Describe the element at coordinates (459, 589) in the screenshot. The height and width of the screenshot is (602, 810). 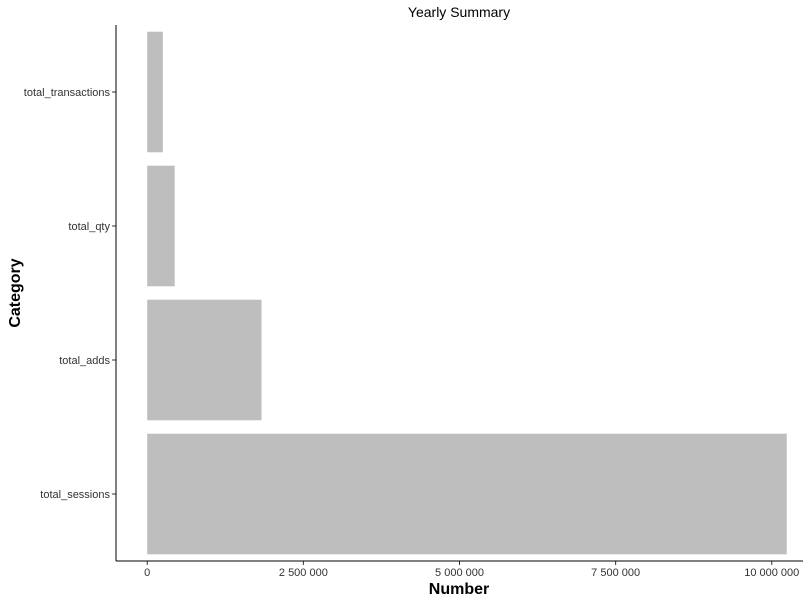
I see `x-axis-title: Number` at that location.